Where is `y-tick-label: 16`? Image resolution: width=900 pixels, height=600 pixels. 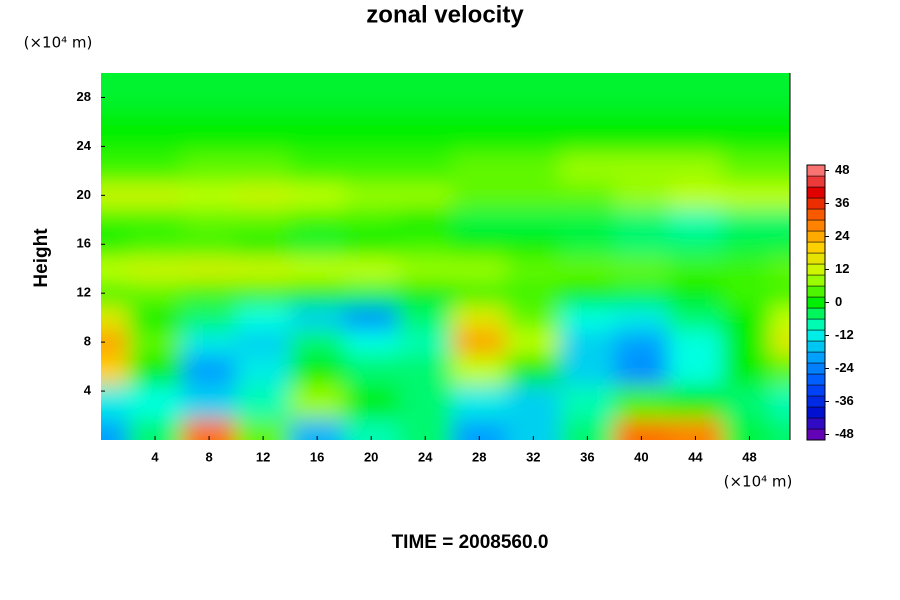
y-tick-label: 16 is located at coordinates (84, 243).